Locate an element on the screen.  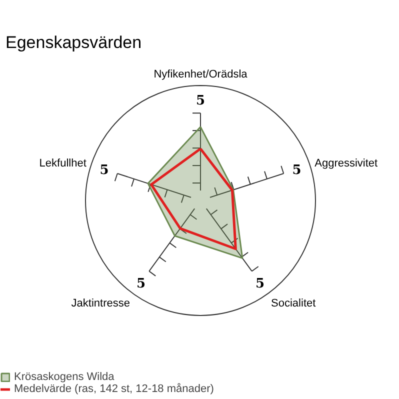
legend-label: Krösaskogens Wilda is located at coordinates (64, 377).